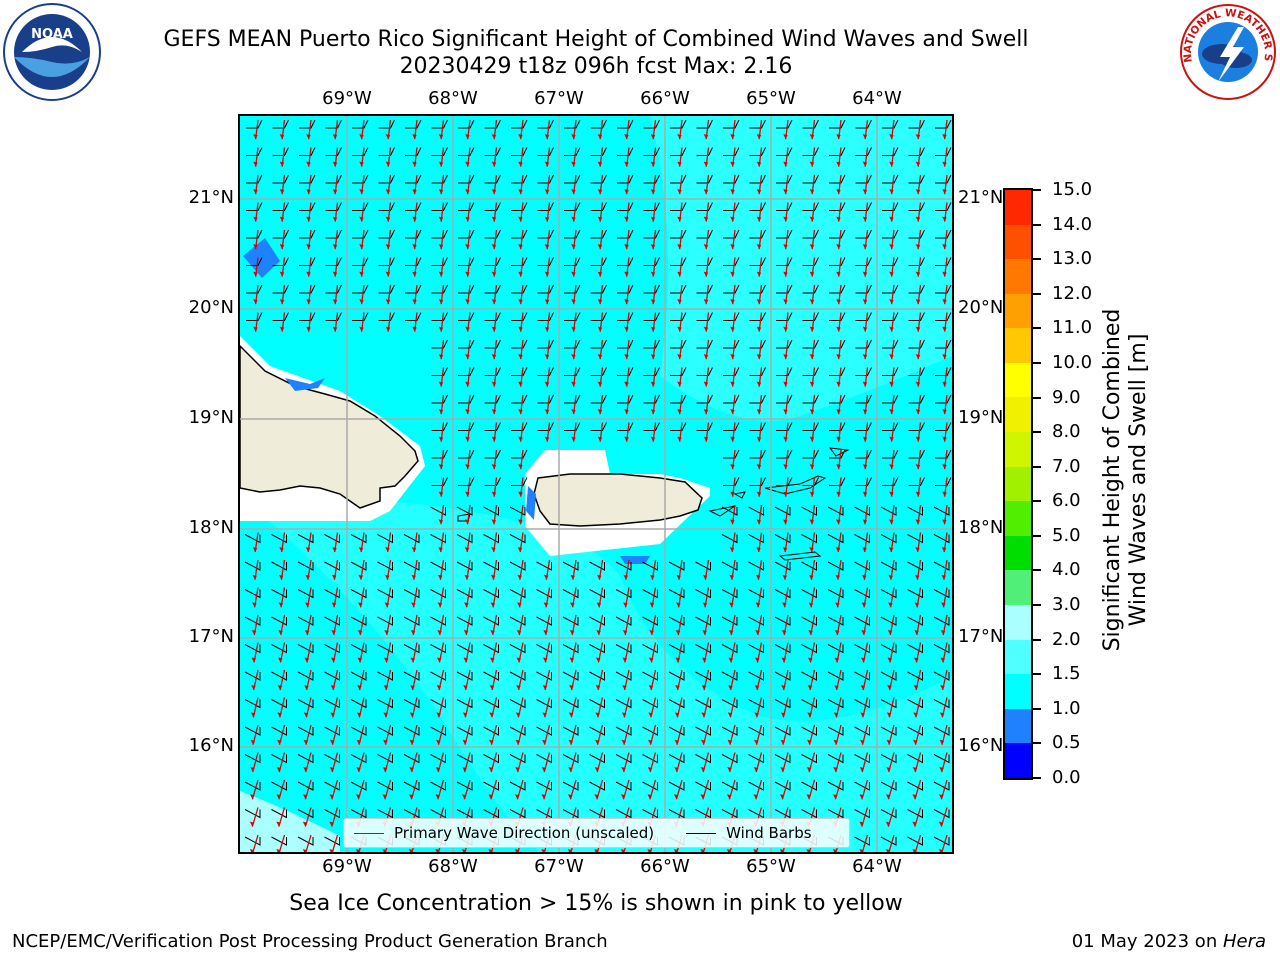 This screenshot has width=1280, height=960. I want to click on swell-zone-lowleft, so click(290, 821).